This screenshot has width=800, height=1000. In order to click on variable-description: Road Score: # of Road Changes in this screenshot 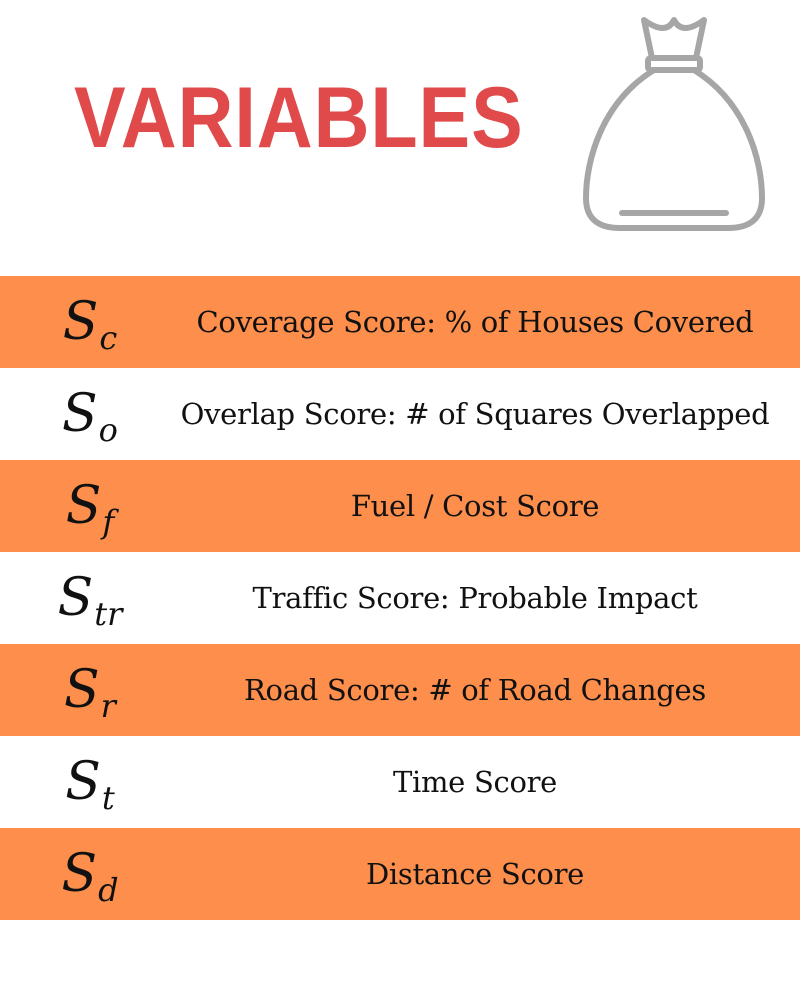, I will do `click(475, 690)`.